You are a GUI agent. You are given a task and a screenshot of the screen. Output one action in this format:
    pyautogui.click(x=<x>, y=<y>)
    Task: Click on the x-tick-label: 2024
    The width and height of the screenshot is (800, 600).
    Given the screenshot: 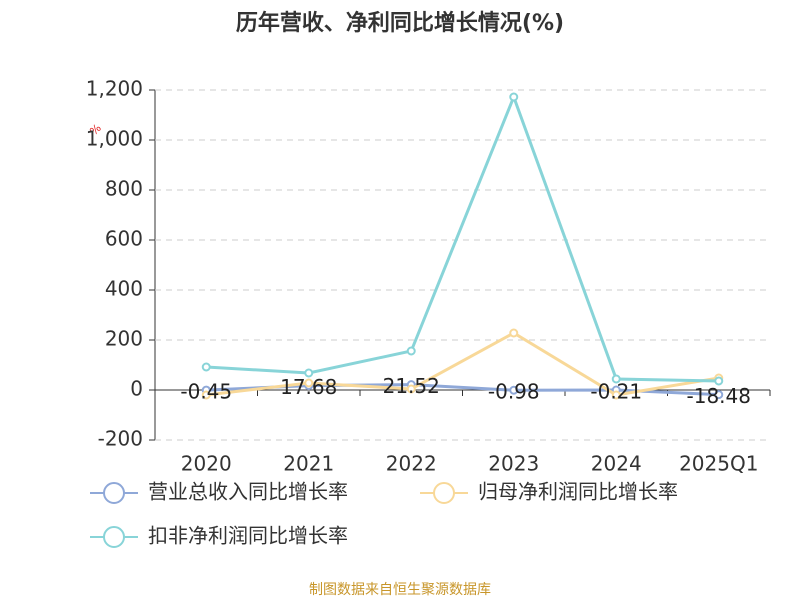 What is the action you would take?
    pyautogui.click(x=616, y=464)
    